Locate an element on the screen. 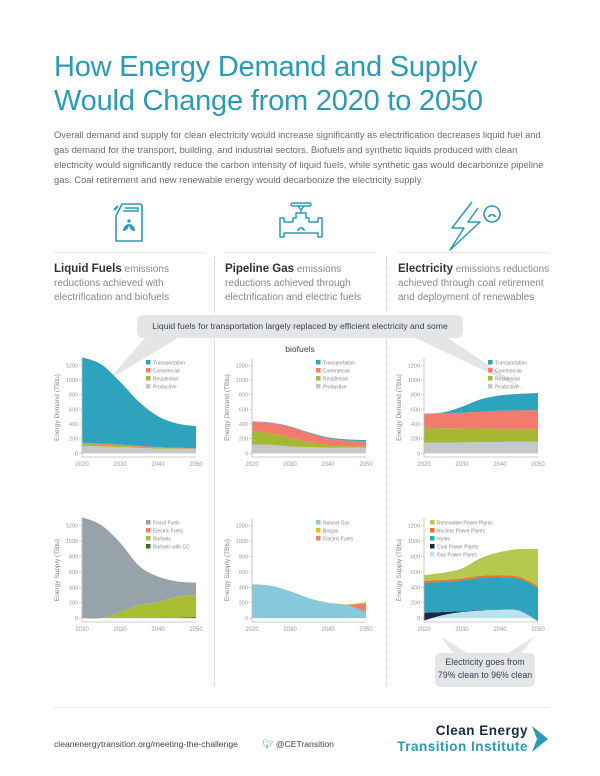  area-fossil-fuels is located at coordinates (139, 568).